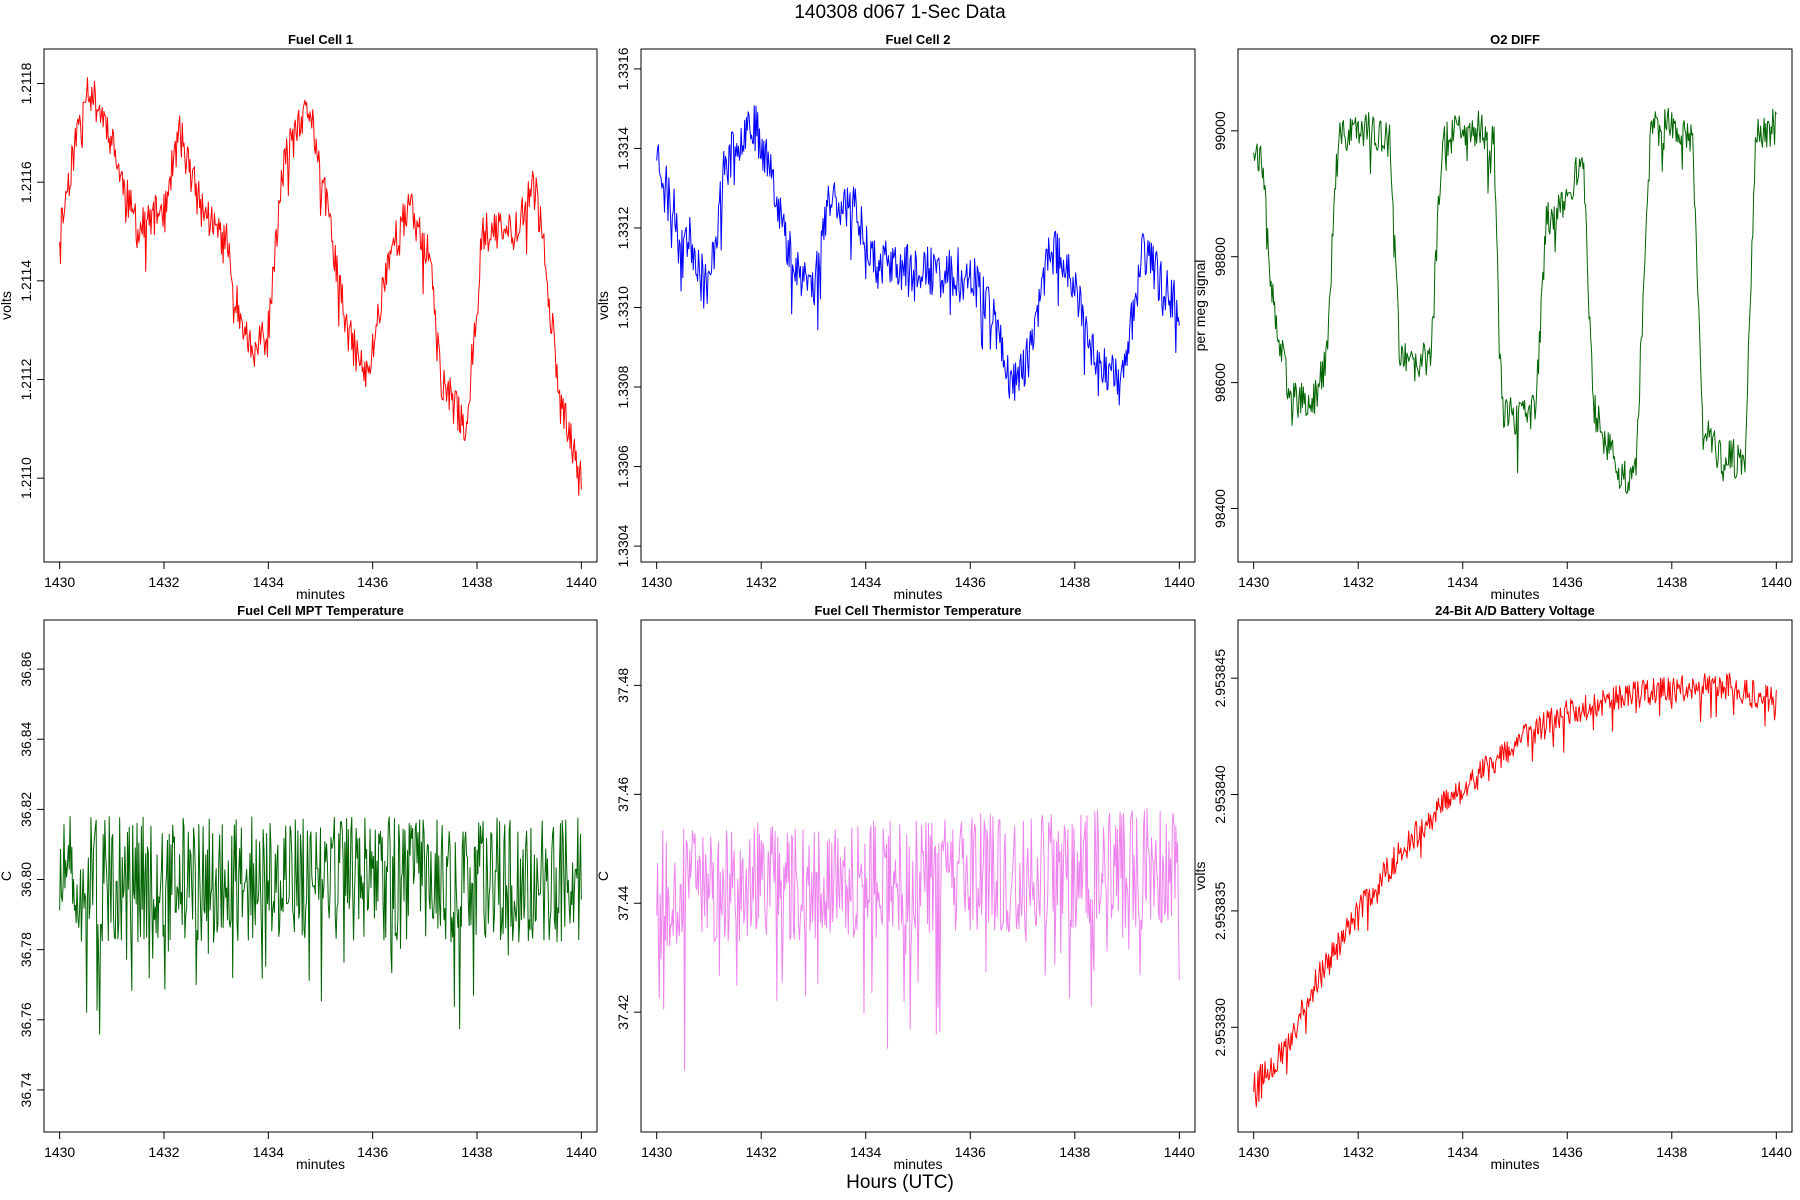 The image size is (1800, 1200). What do you see at coordinates (26, 478) in the screenshot?
I see `y-tick-label: 1.2110` at bounding box center [26, 478].